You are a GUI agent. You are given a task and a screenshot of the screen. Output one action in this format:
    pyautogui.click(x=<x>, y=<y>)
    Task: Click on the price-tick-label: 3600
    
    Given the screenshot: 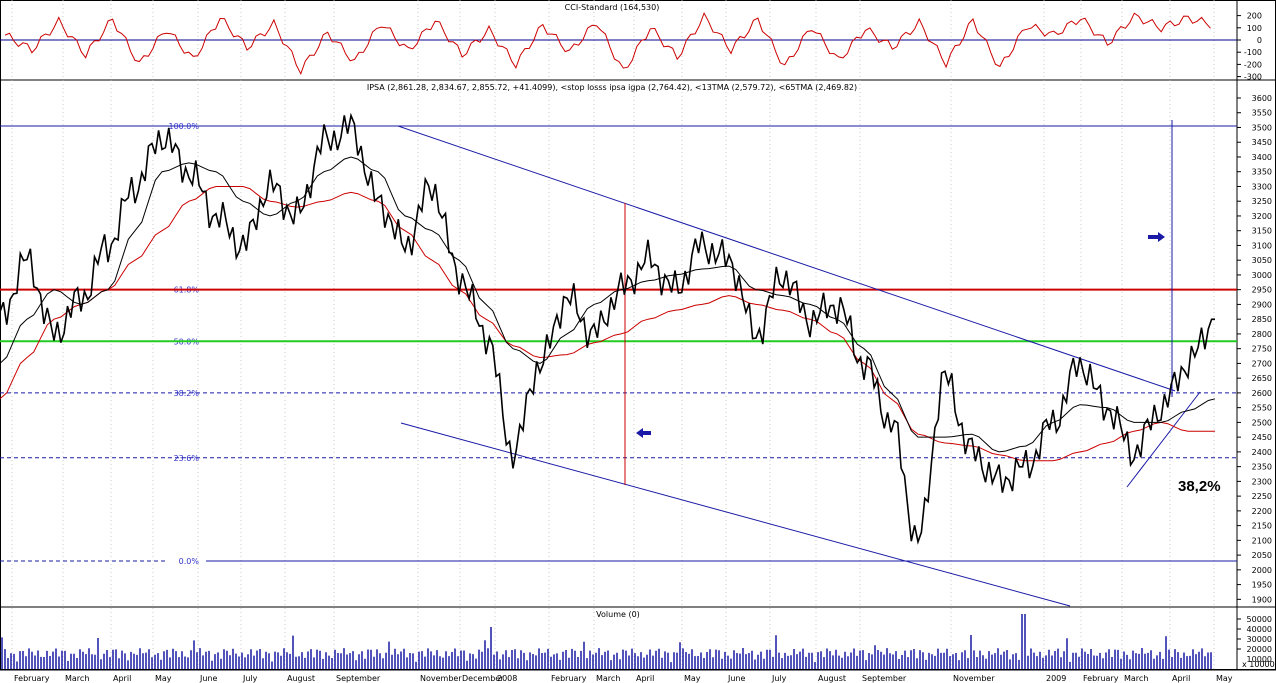 What is the action you would take?
    pyautogui.click(x=1262, y=98)
    